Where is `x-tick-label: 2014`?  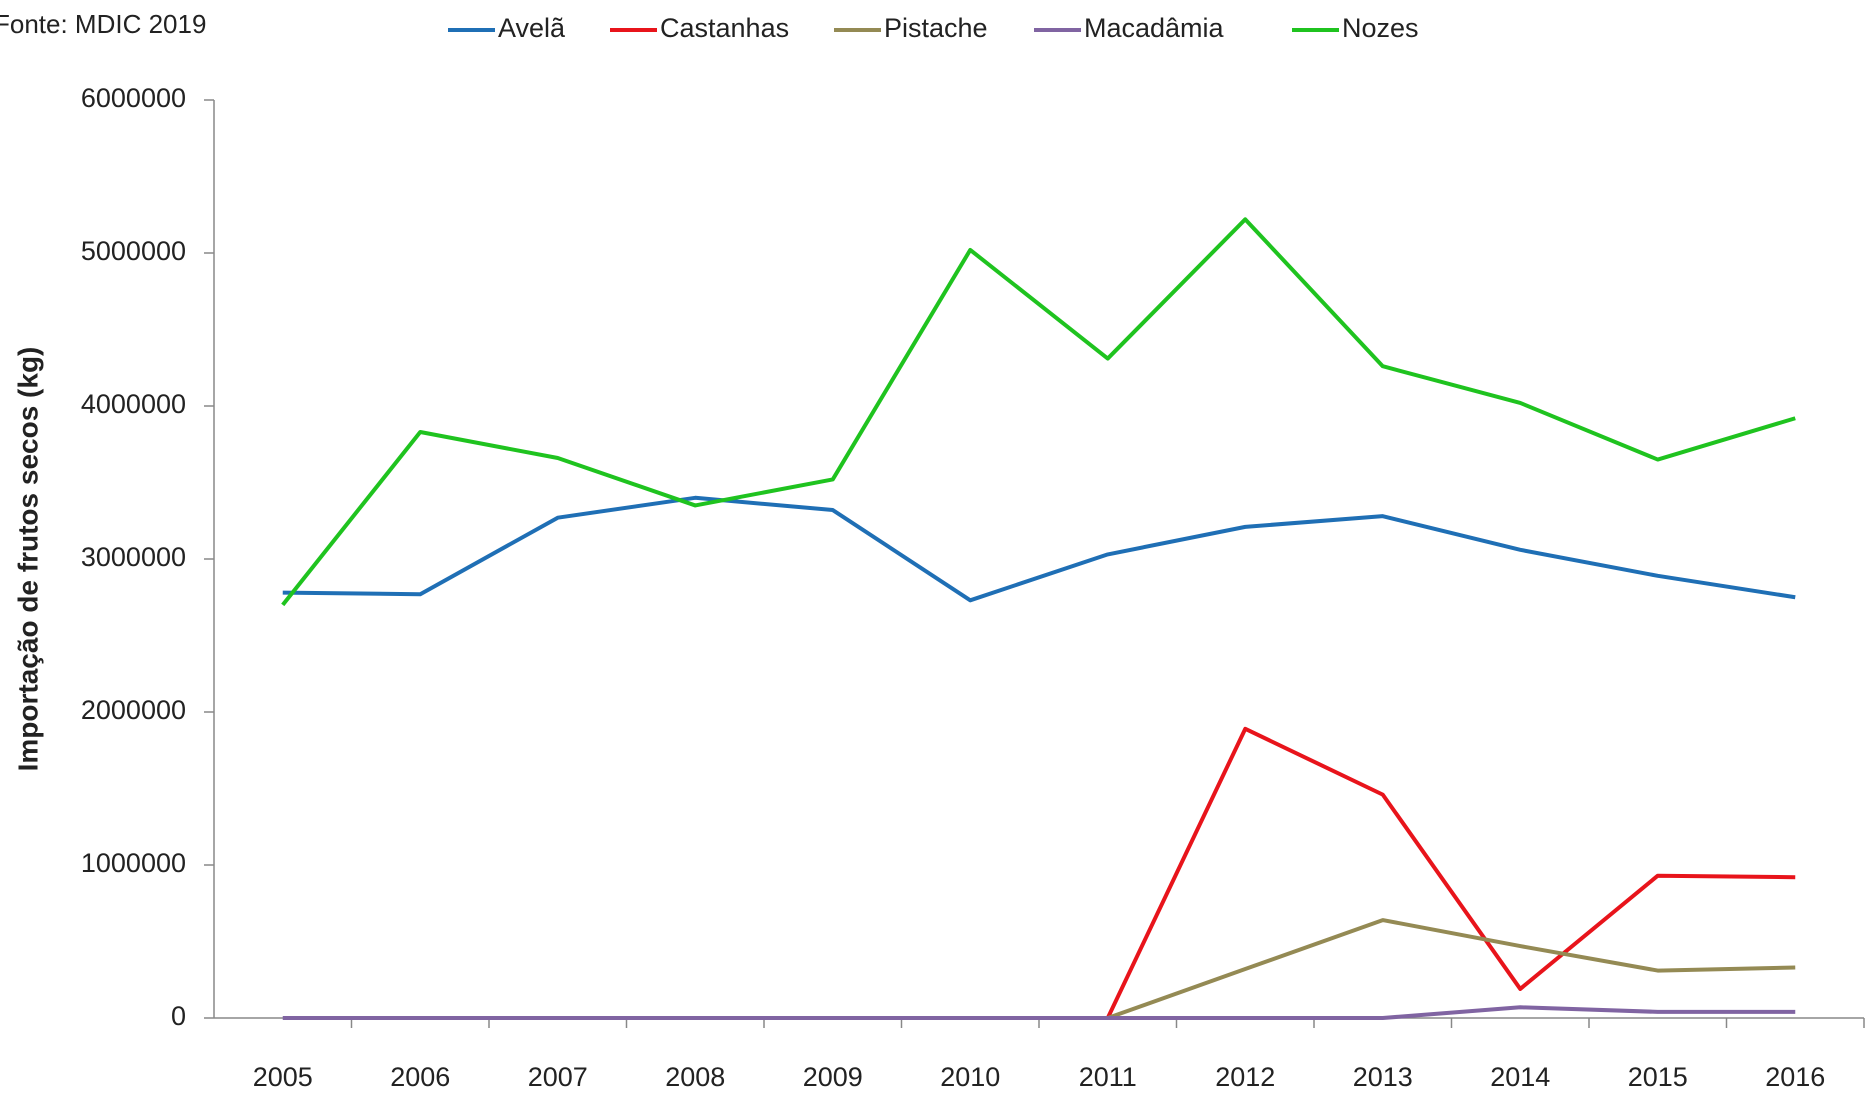 x-tick-label: 2014 is located at coordinates (1520, 1077).